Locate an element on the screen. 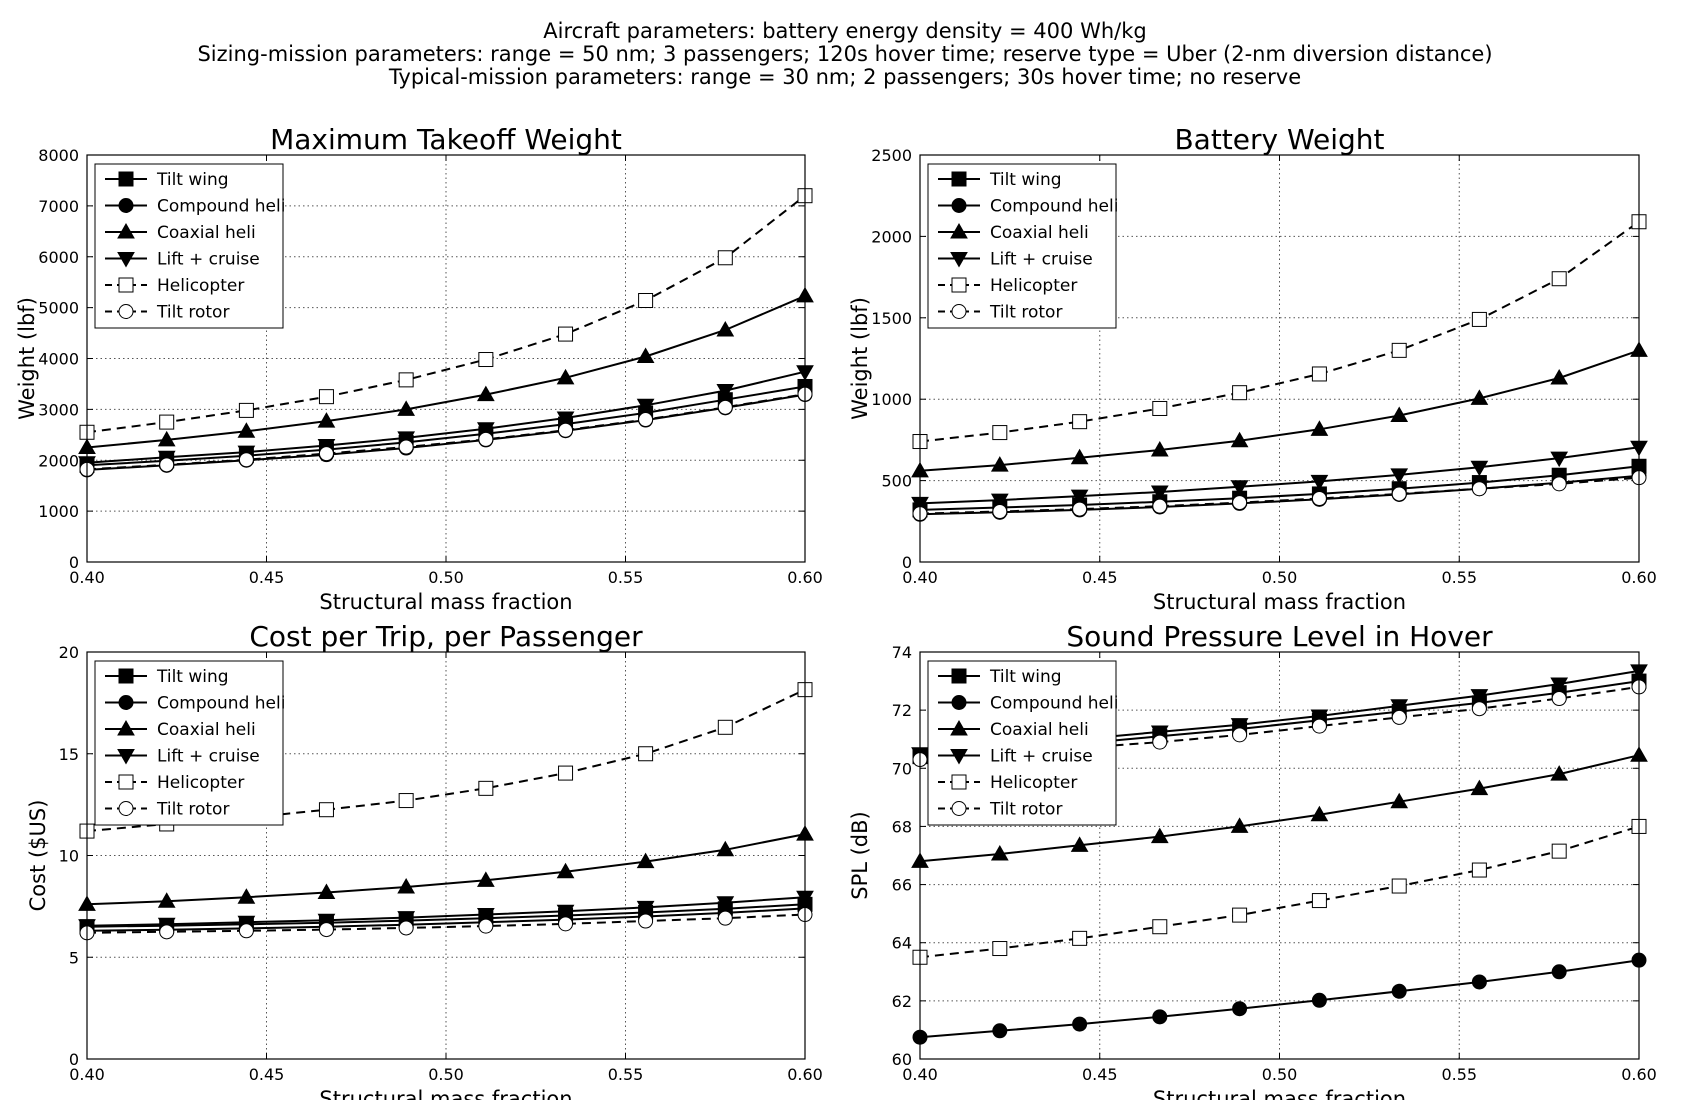 The width and height of the screenshot is (1700, 1100). chart-0-y-tick-label: 0 is located at coordinates (74, 562).